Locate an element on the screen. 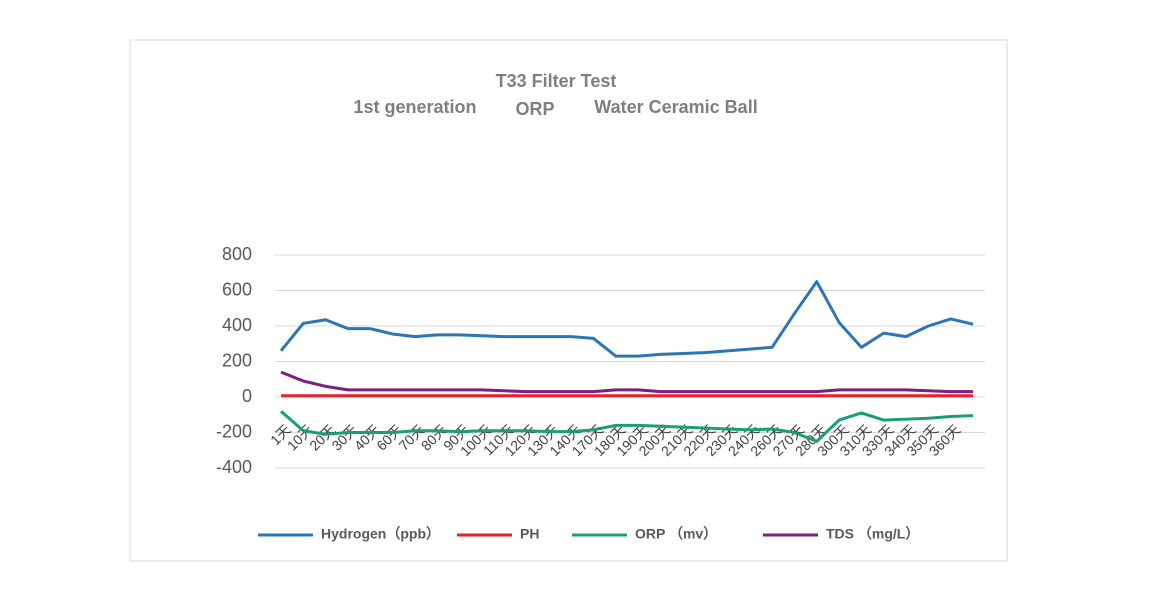 This screenshot has height=603, width=1163. legend-label: PH is located at coordinates (529, 534).